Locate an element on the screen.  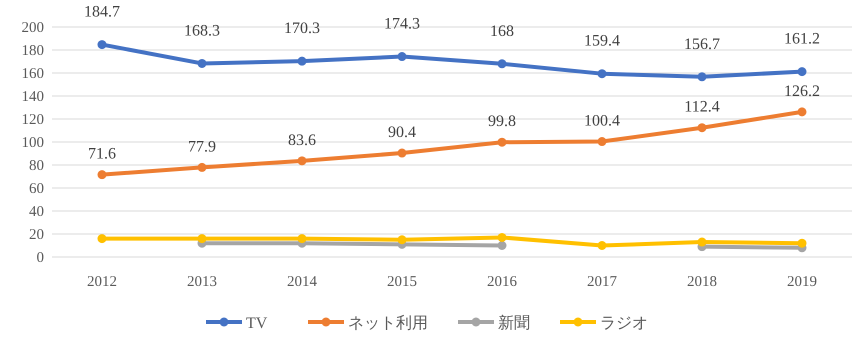
data-label: 159.4 is located at coordinates (602, 41).